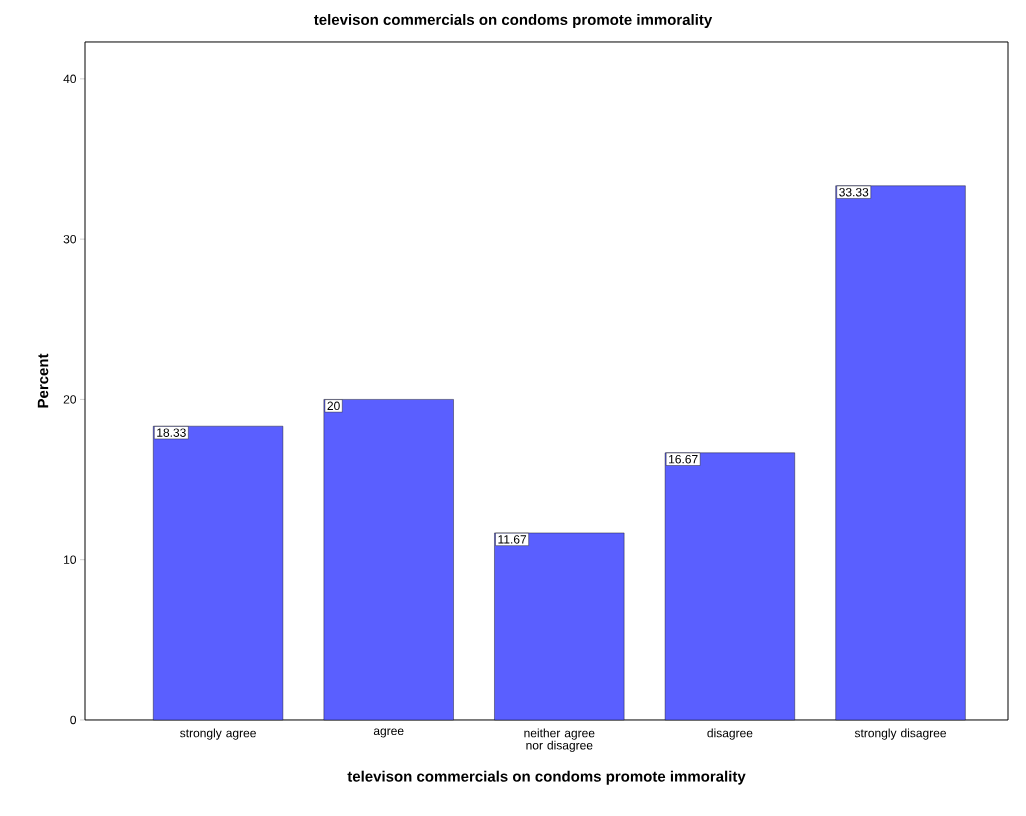 The image size is (1026, 816). What do you see at coordinates (70, 239) in the screenshot?
I see `y-tick-label: 30` at bounding box center [70, 239].